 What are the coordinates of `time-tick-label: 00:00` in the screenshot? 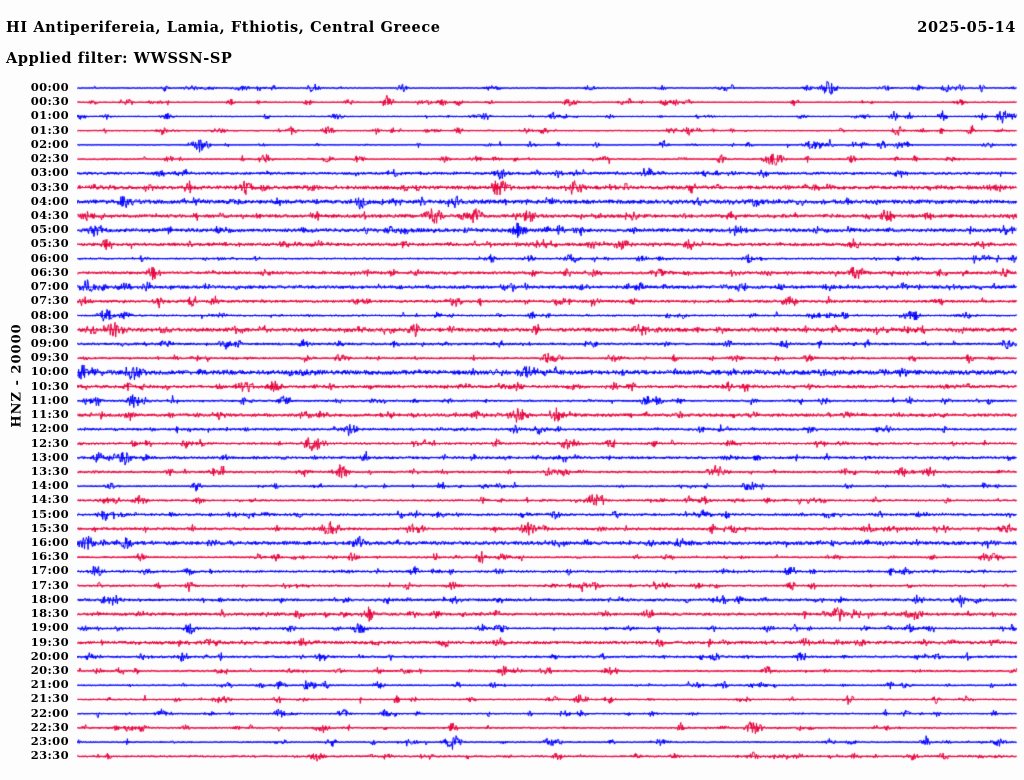 It's located at (49, 87).